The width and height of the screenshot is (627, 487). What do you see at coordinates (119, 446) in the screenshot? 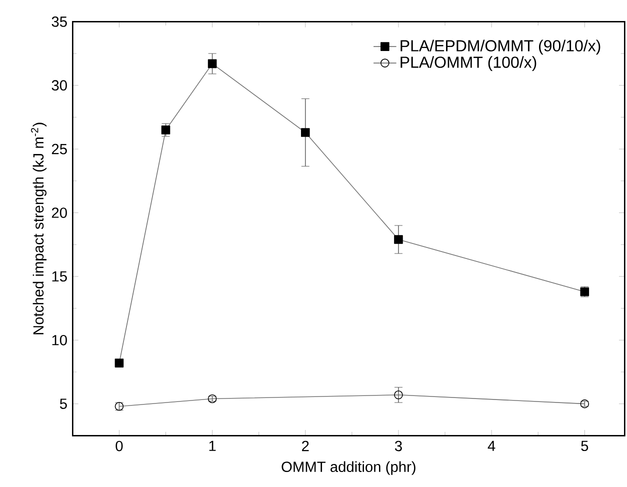
I see `x-tick-label: 0` at bounding box center [119, 446].